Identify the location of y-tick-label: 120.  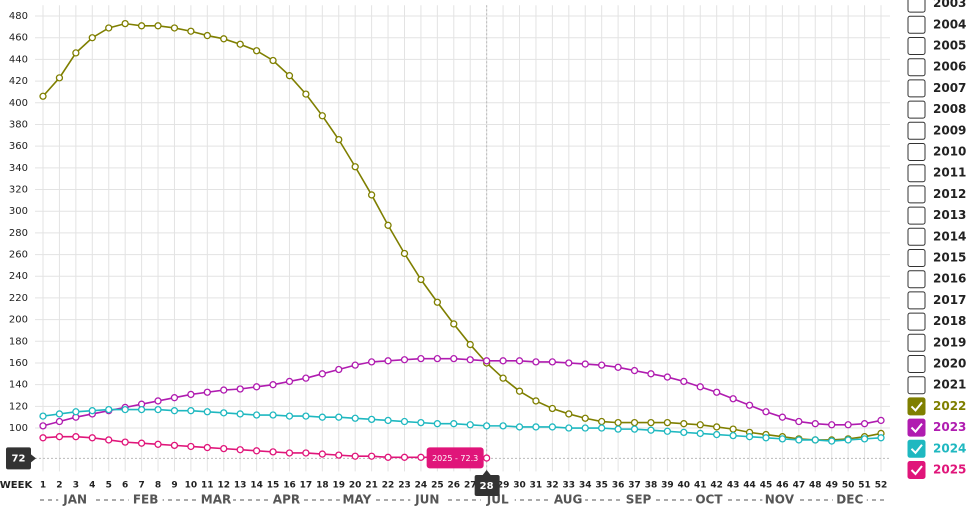
(18, 406).